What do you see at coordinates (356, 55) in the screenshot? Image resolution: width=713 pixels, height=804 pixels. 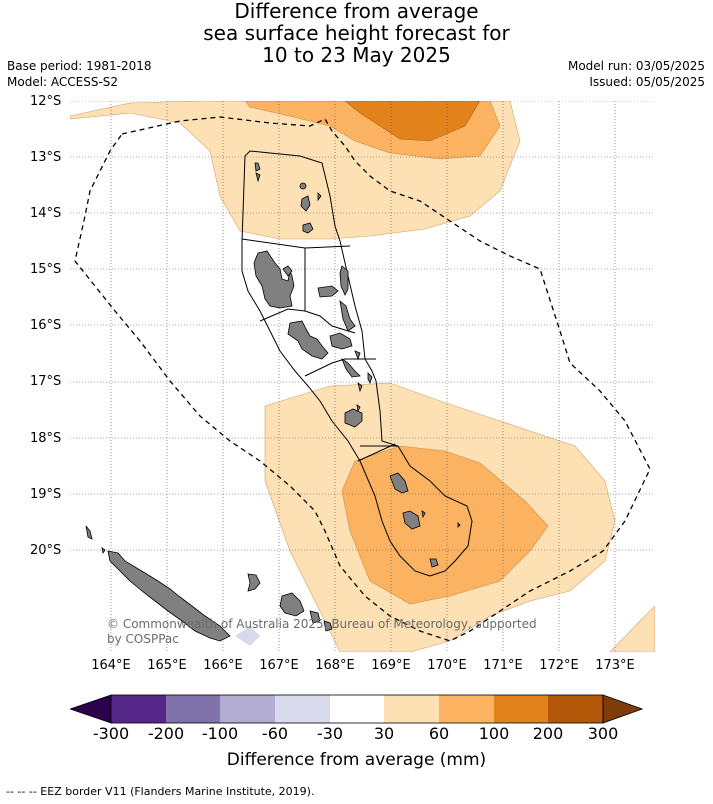 I see `title-line-3: 10 to 23 May 2025` at bounding box center [356, 55].